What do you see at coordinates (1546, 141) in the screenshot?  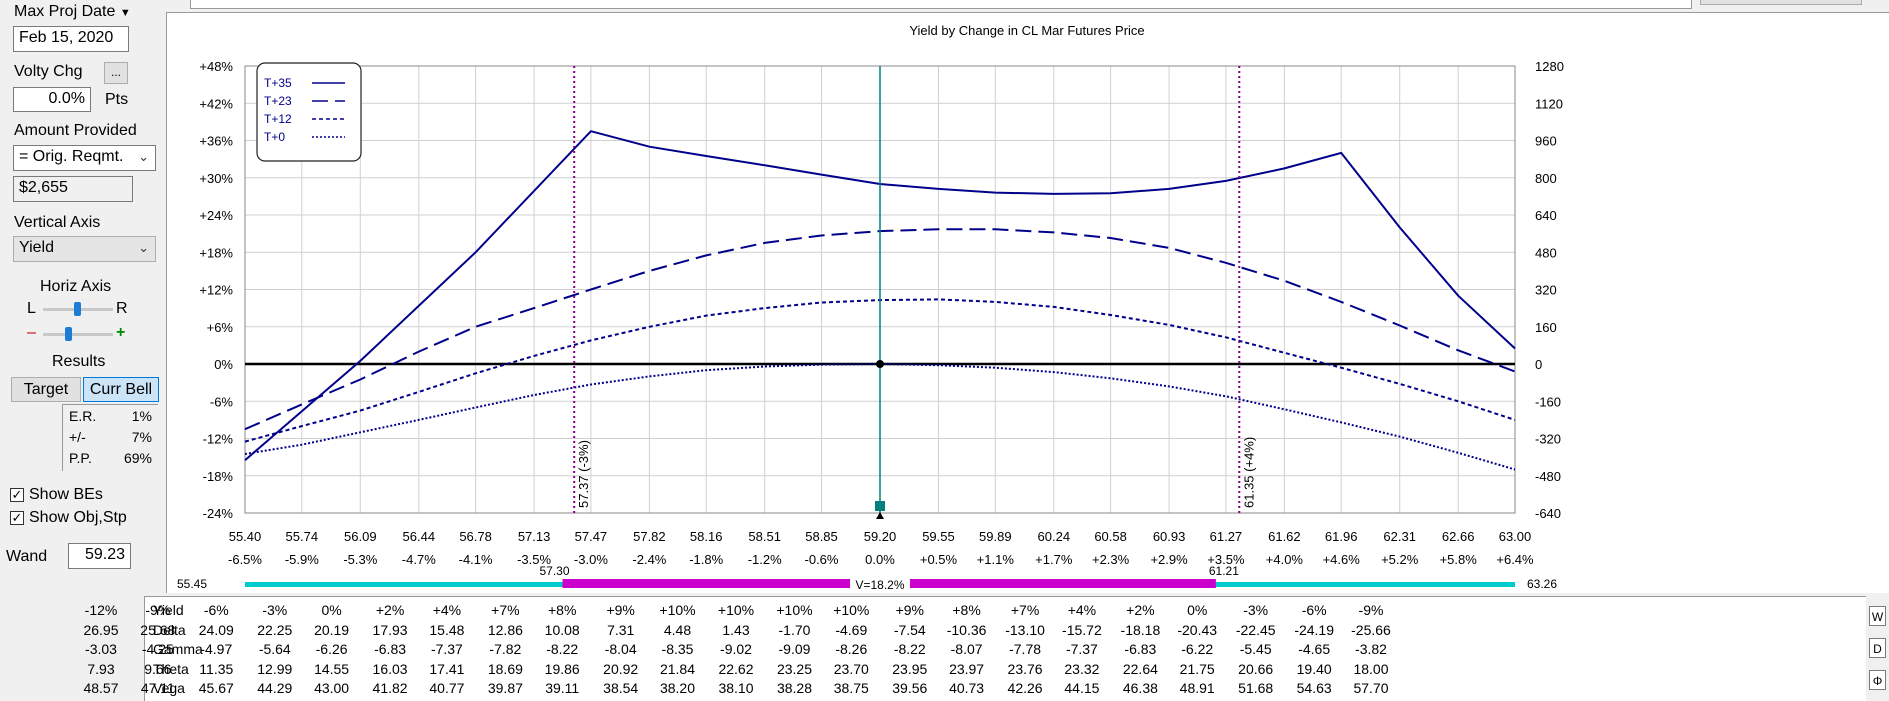 I see `y-right-tick-label: 960` at bounding box center [1546, 141].